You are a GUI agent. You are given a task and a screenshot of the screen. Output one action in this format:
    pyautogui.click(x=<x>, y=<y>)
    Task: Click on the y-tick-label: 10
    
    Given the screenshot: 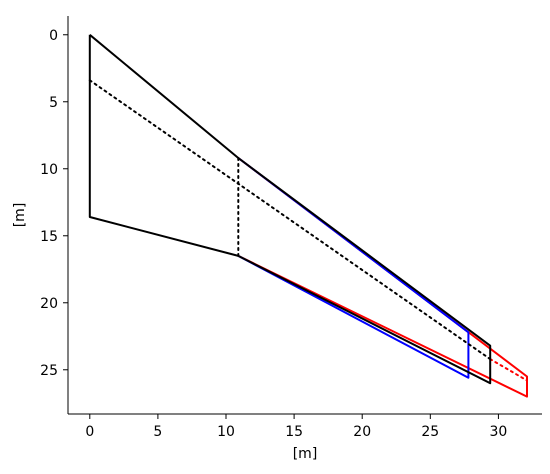 What is the action you would take?
    pyautogui.click(x=49, y=170)
    